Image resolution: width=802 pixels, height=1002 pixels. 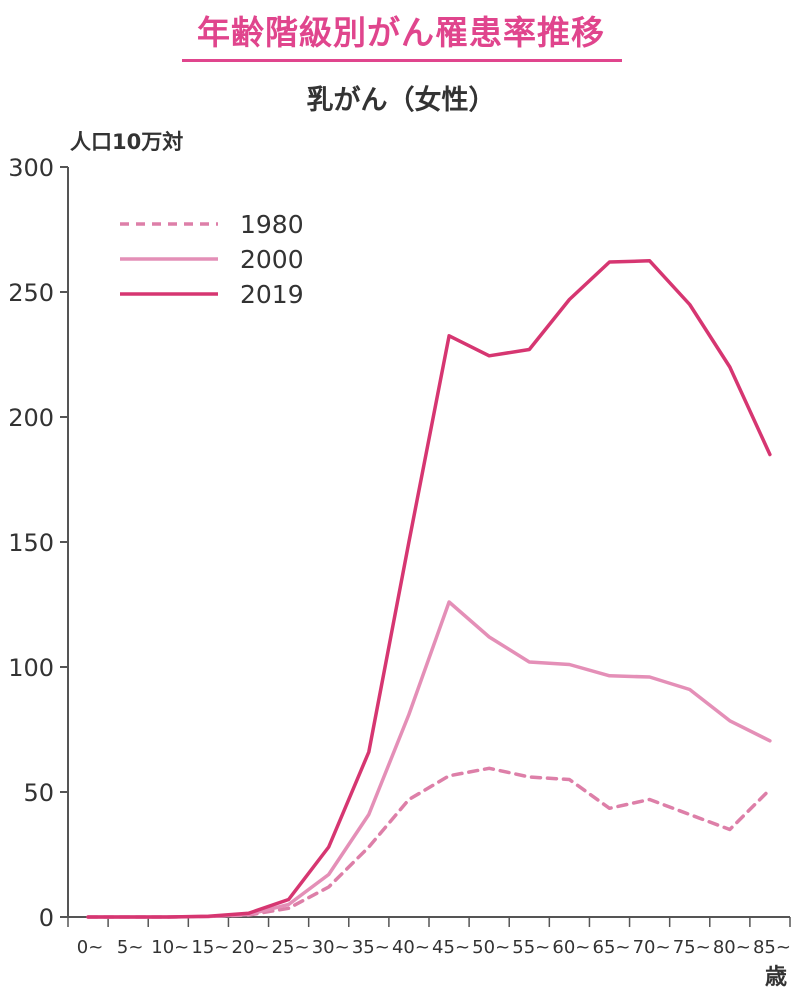 I want to click on y-tick-label: 300, so click(x=31, y=168).